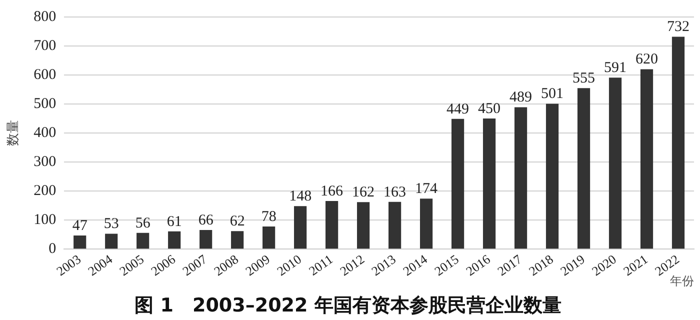  I want to click on x-tick-label: 2014, so click(415, 265).